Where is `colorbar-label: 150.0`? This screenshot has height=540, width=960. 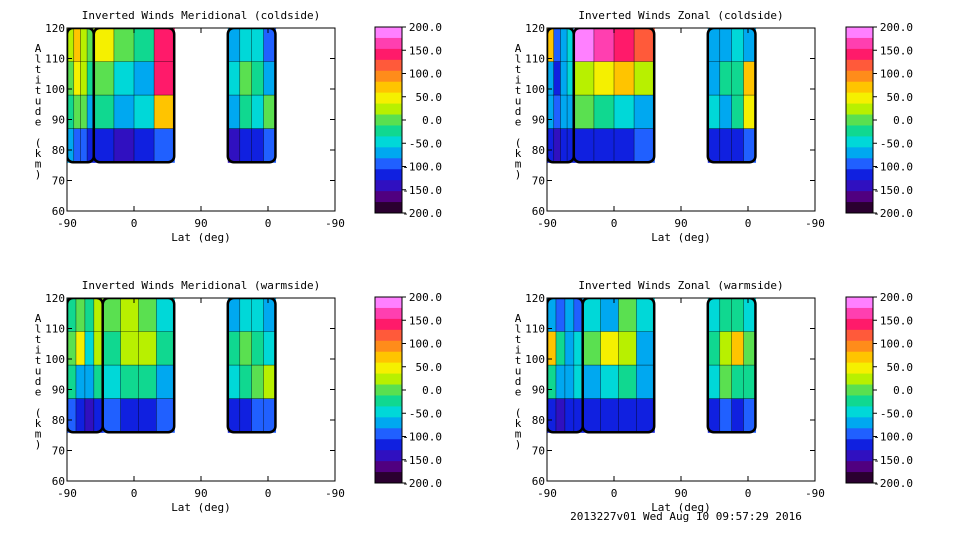
colorbar-label: 150.0 is located at coordinates (896, 50).